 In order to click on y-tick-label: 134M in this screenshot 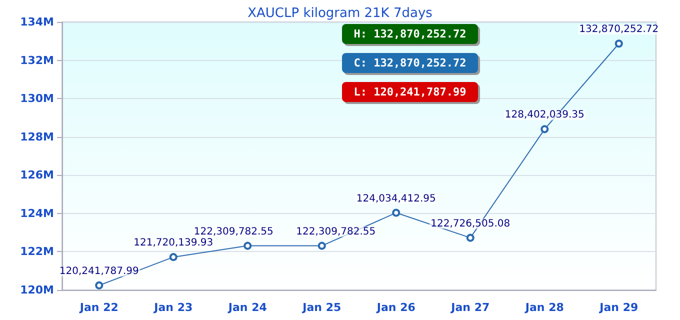, I will do `click(37, 22)`.